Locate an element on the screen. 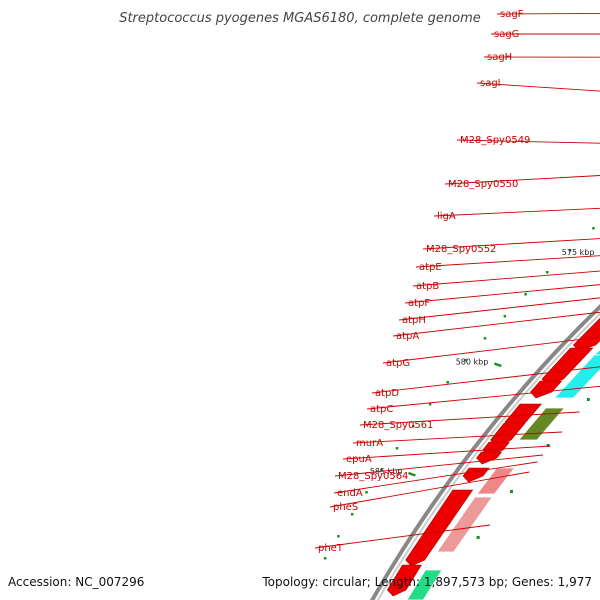  gene-label: atpE is located at coordinates (430, 267).